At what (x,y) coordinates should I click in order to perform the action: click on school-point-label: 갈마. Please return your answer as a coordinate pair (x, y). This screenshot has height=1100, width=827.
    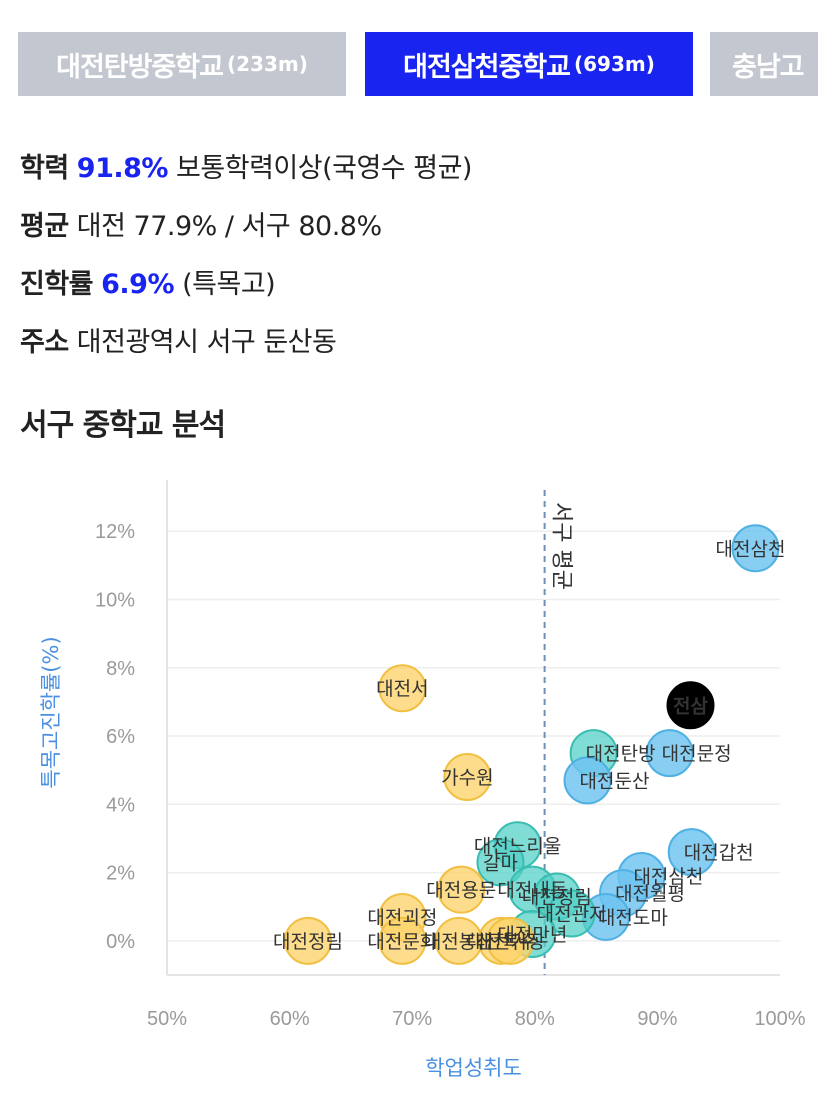
    Looking at the image, I should click on (500, 863).